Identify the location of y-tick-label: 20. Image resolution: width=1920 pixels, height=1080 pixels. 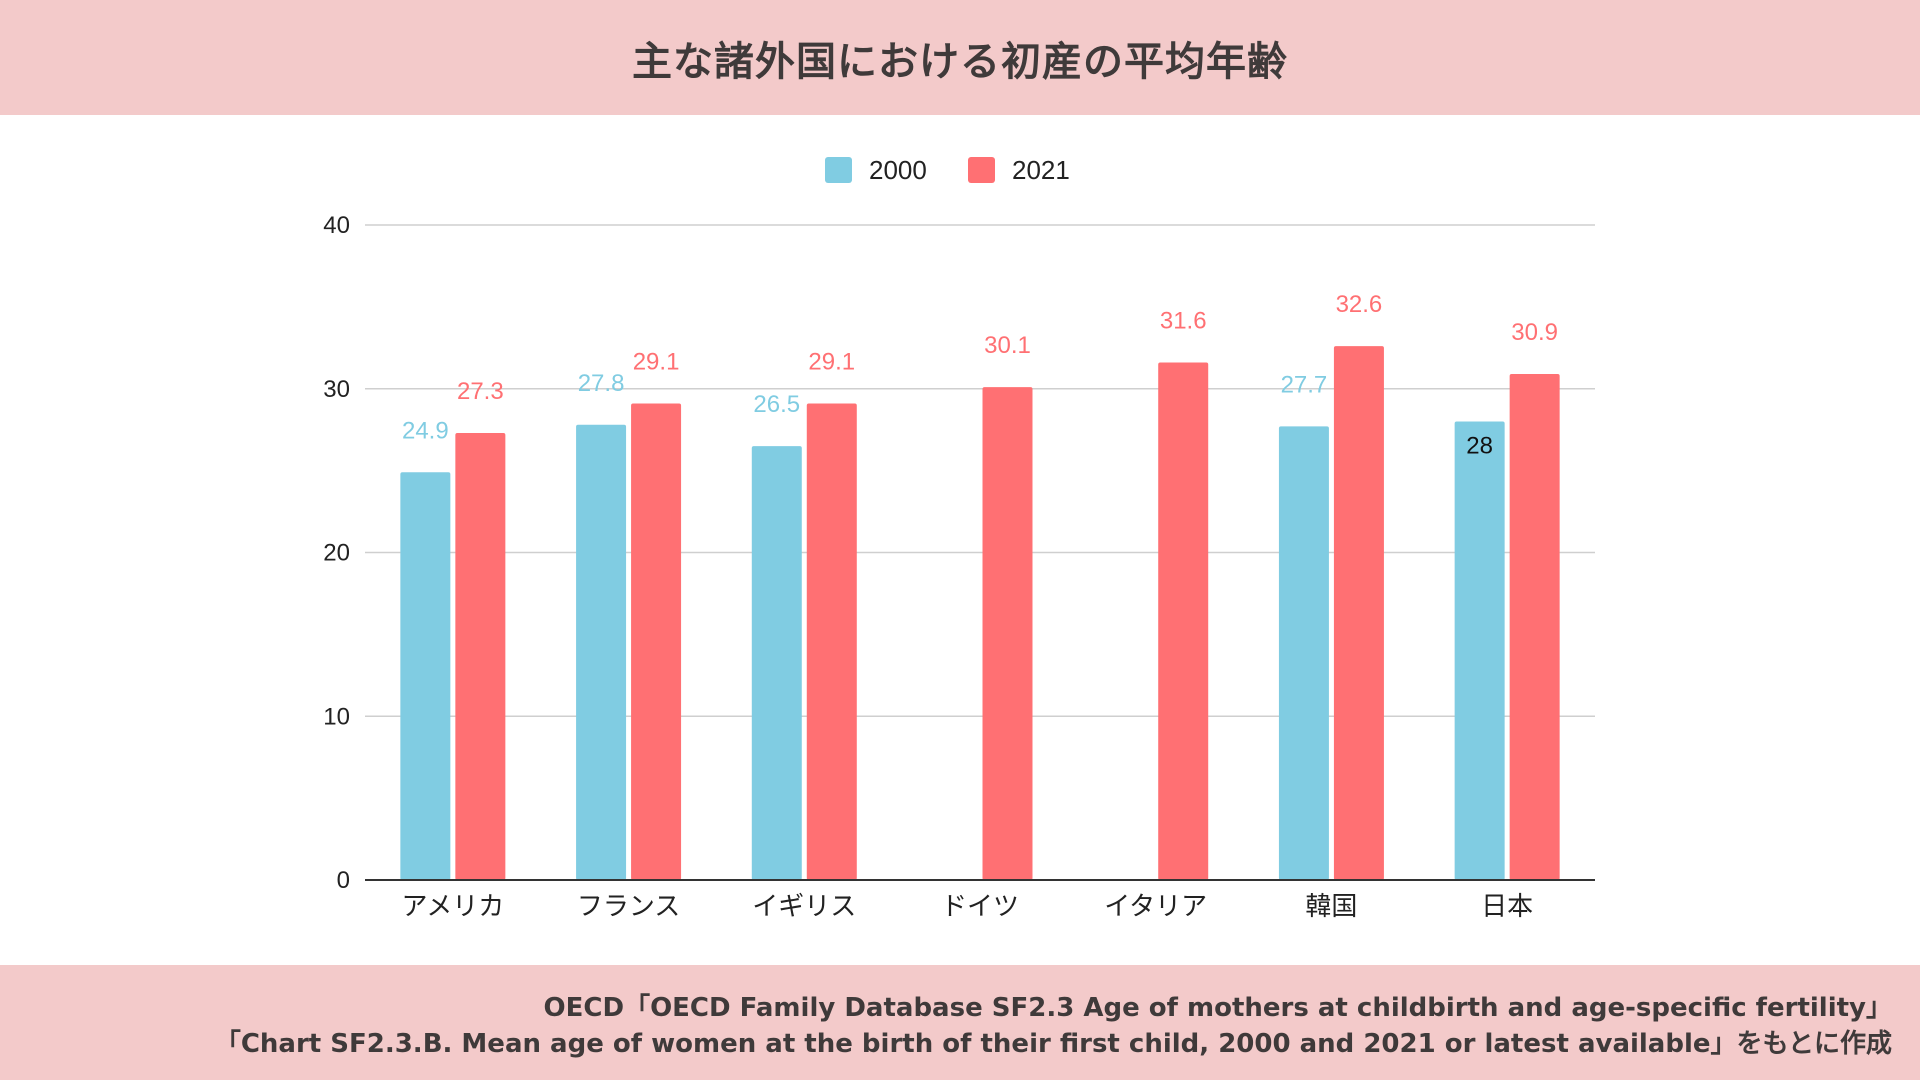
(336, 553).